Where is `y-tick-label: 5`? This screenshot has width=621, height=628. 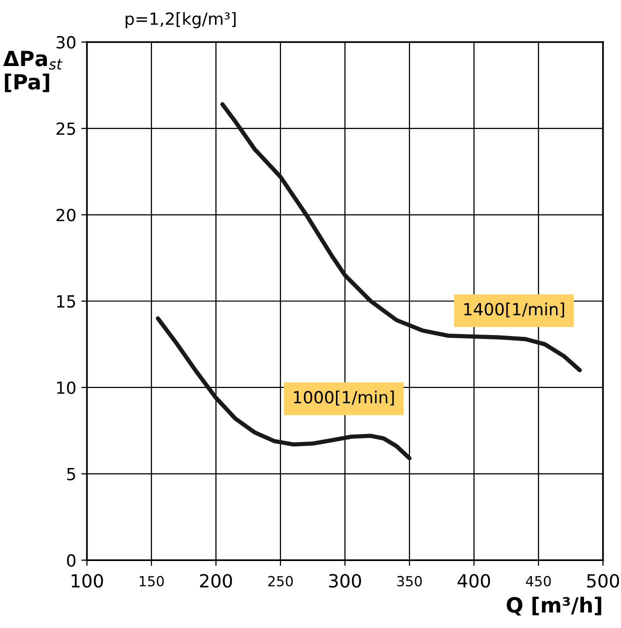
y-tick-label: 5 is located at coordinates (71, 474).